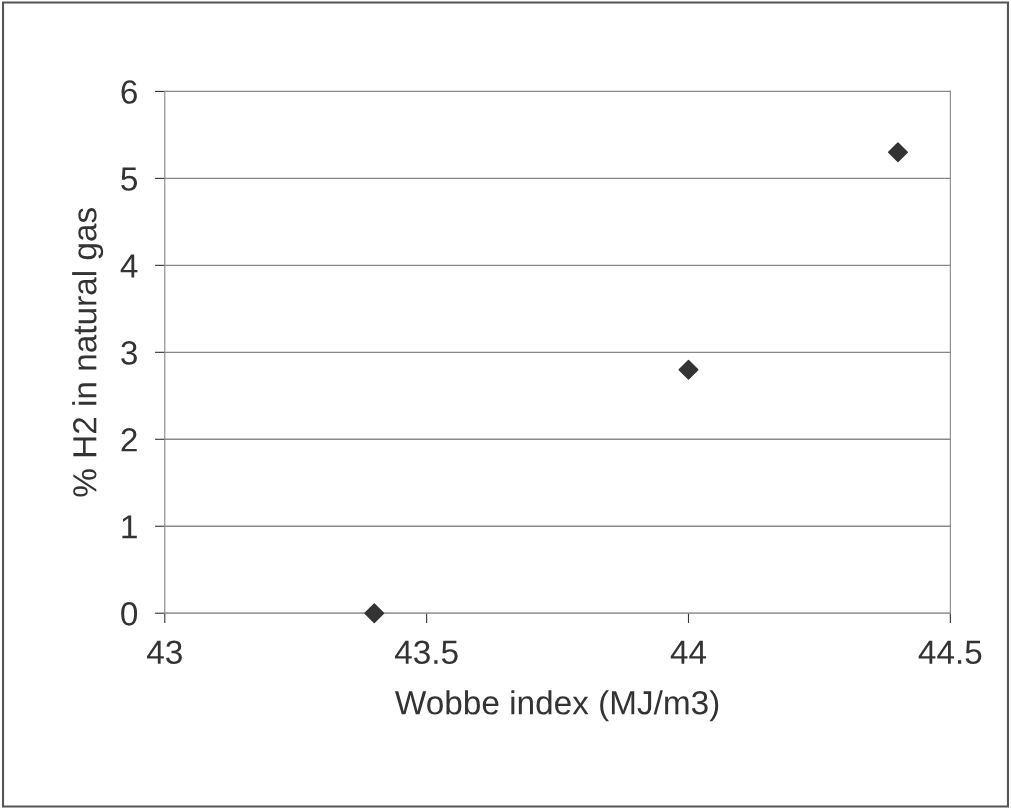  I want to click on y-tick-label: 1, so click(129, 527).